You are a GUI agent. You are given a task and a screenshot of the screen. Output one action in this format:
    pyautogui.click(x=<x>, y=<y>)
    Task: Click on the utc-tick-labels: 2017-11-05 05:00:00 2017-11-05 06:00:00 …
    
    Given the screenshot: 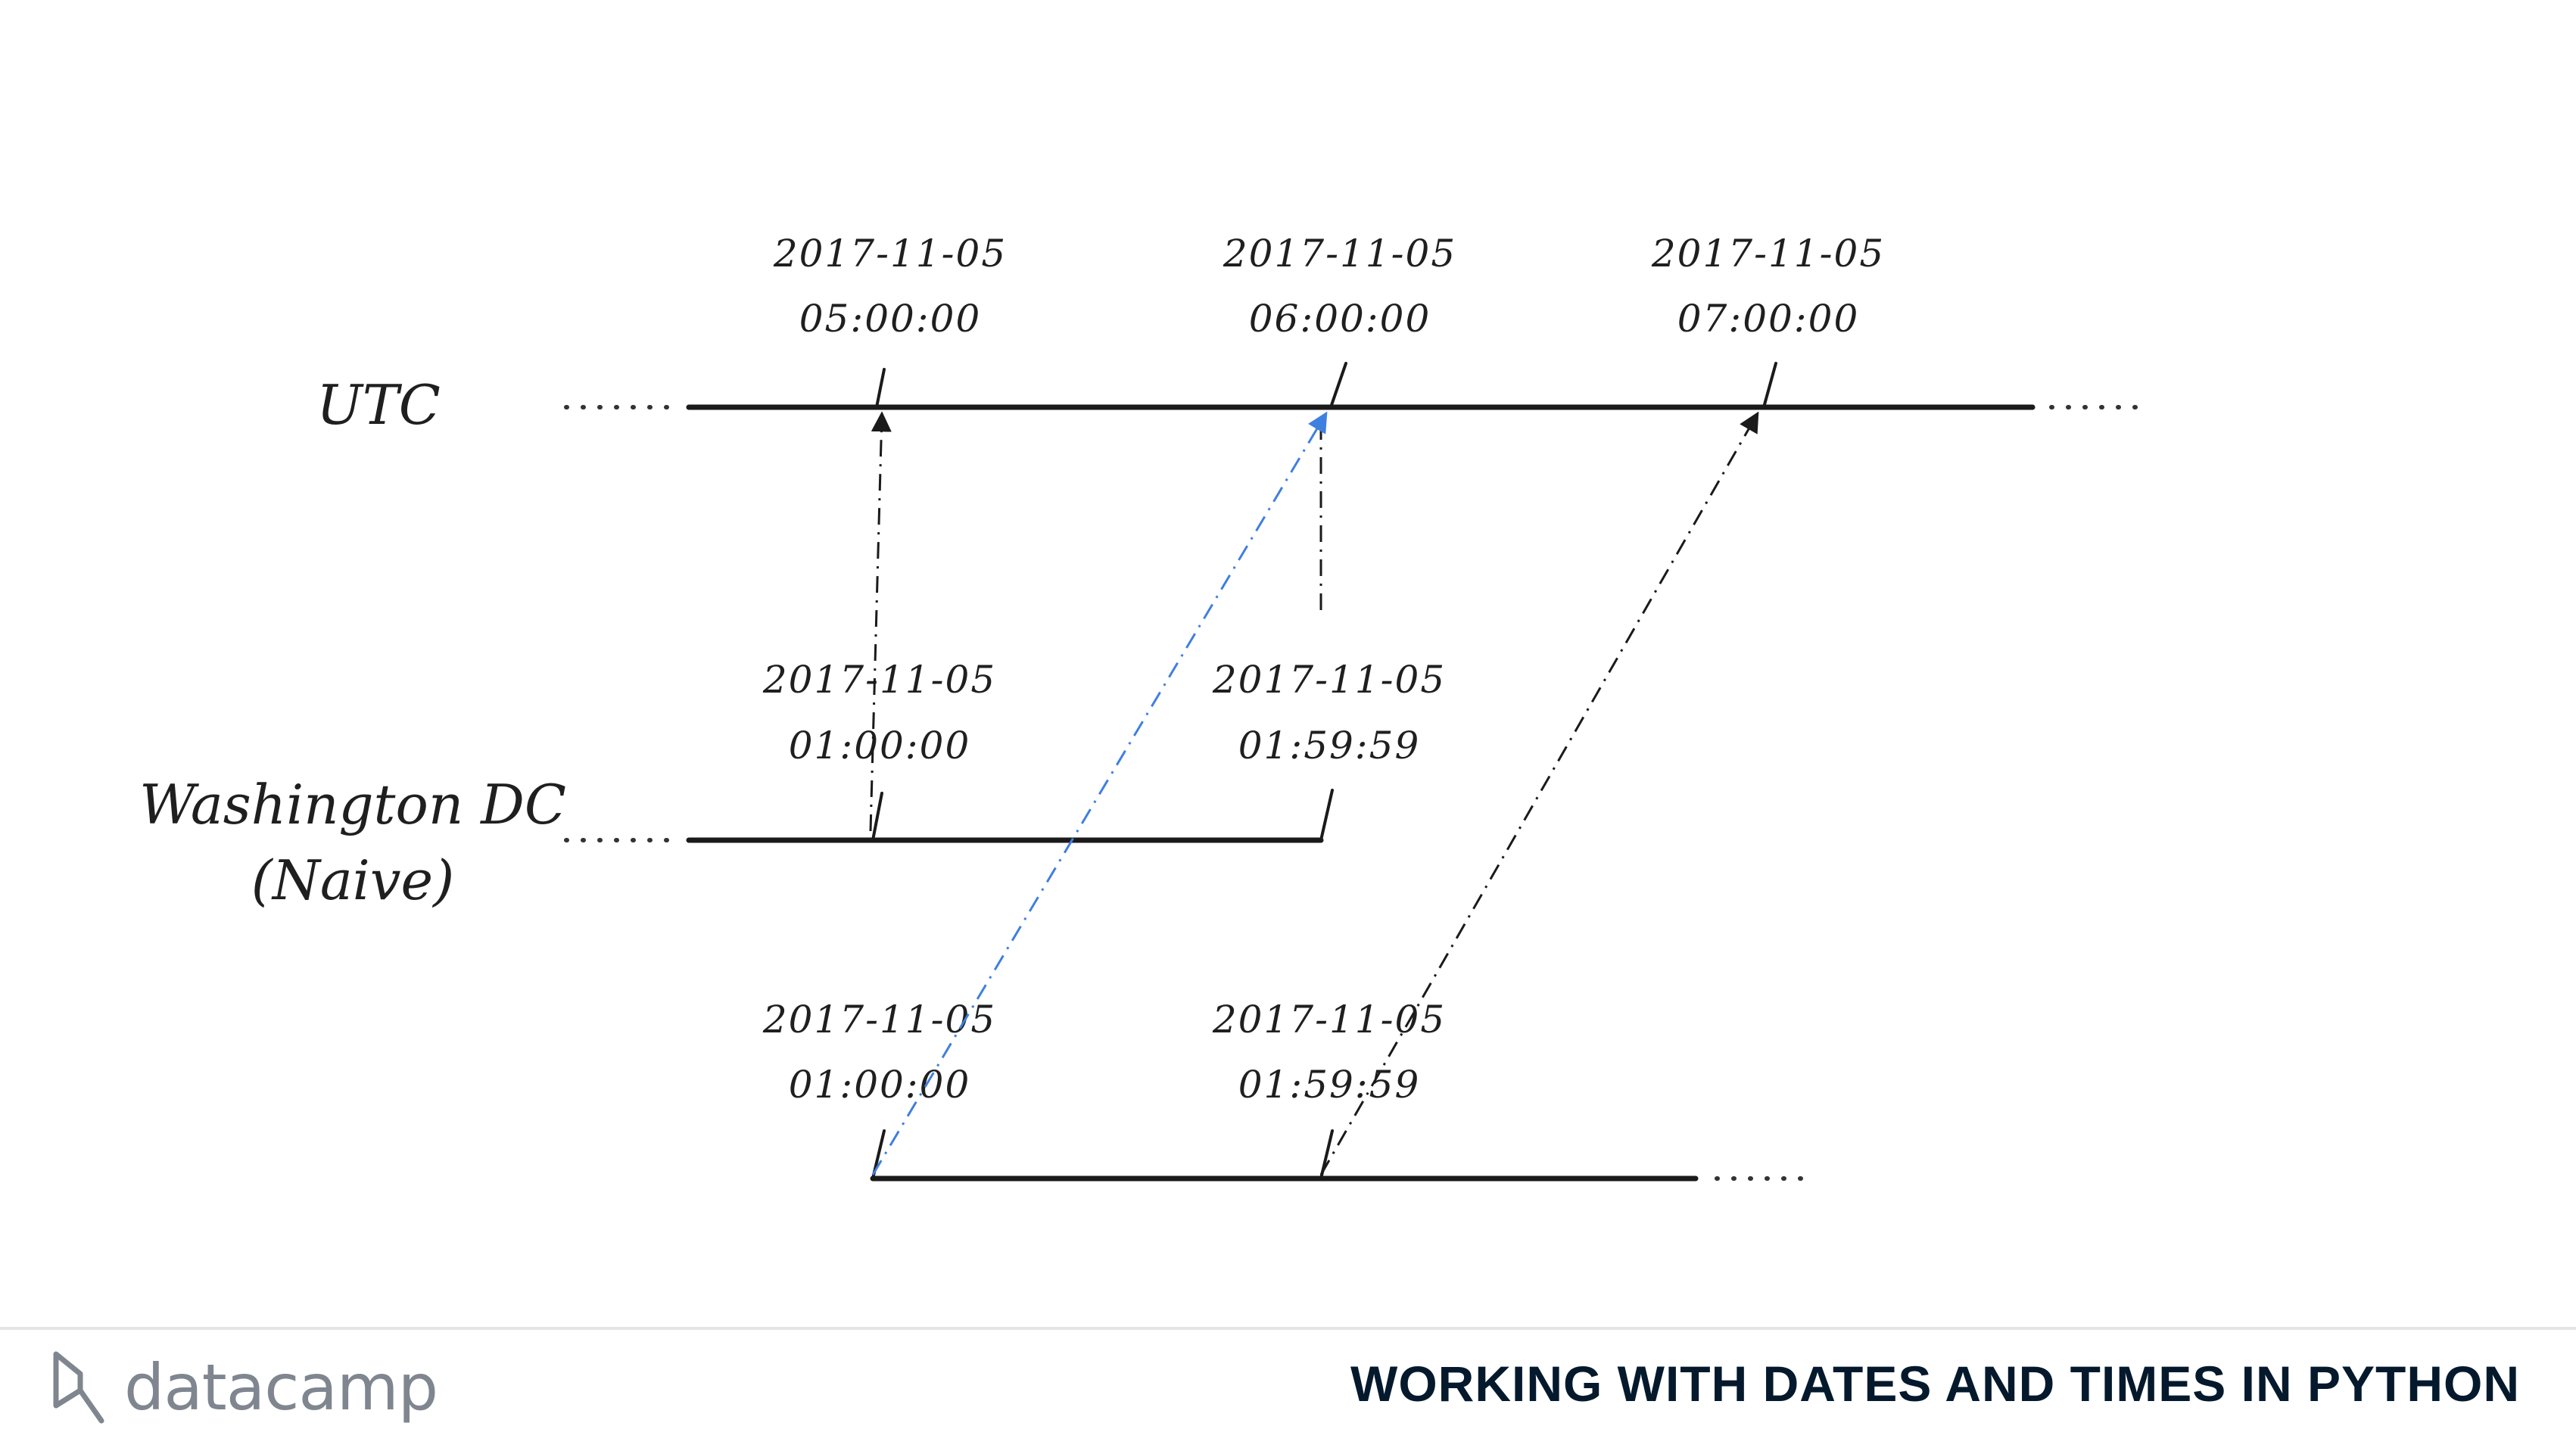 What is the action you would take?
    pyautogui.click(x=1329, y=286)
    